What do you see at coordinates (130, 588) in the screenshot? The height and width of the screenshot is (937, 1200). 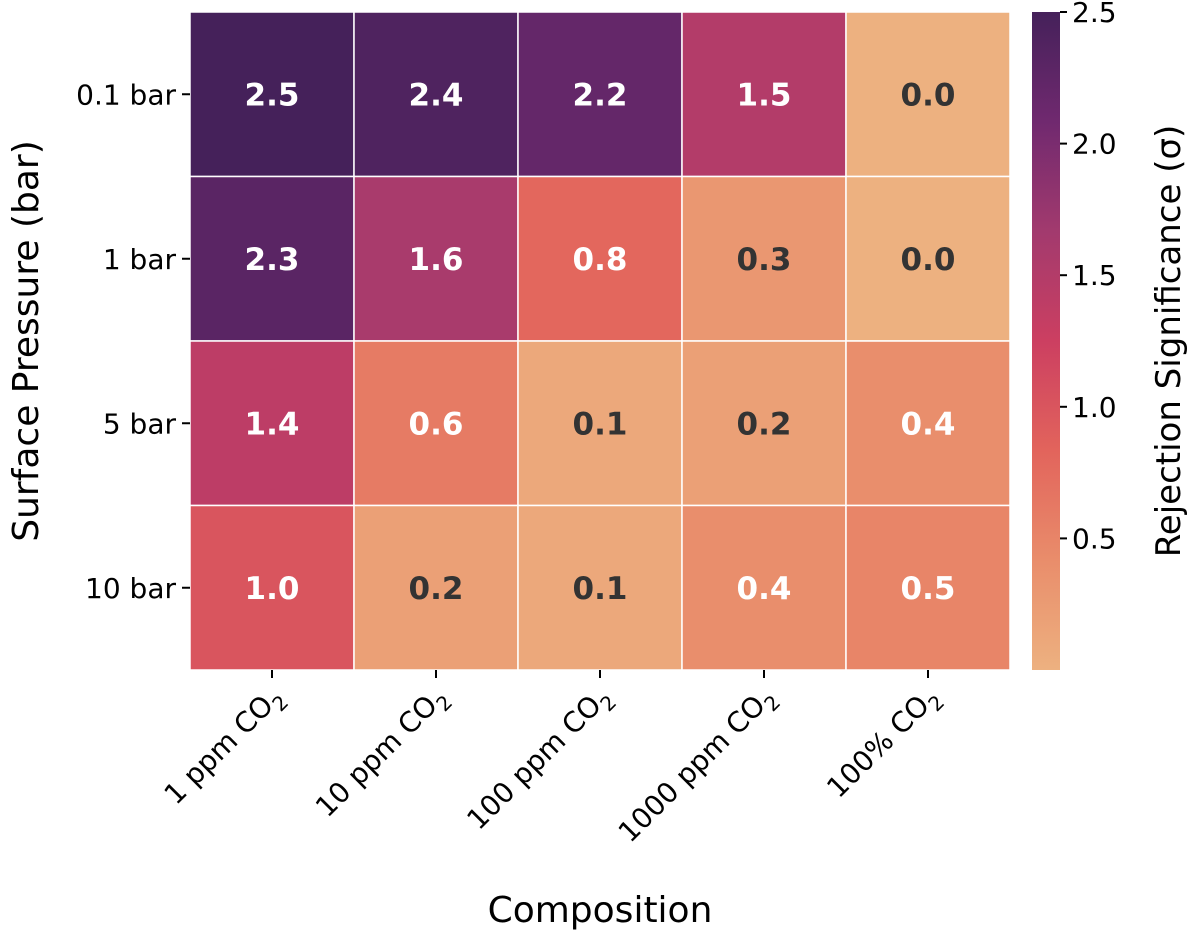 I see `y-tick-label: 10 bar` at bounding box center [130, 588].